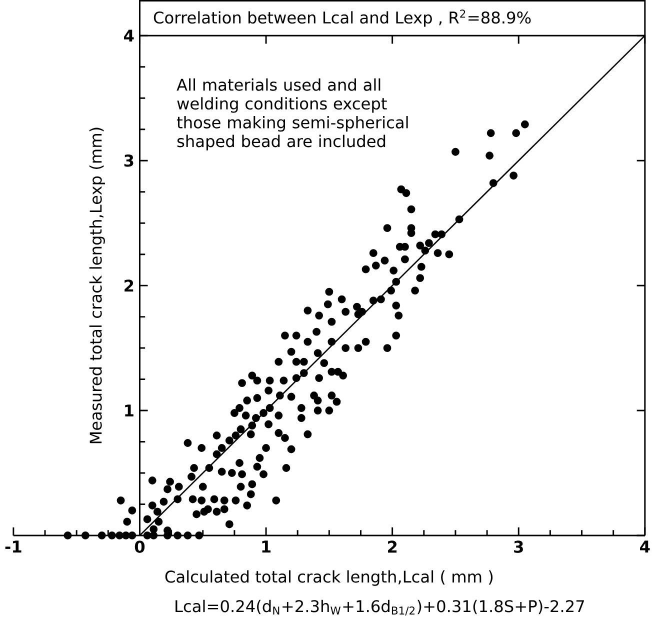 The image size is (655, 620). What do you see at coordinates (342, 18) in the screenshot?
I see `chart-title: Correlation between Lcal and Lexp , R$^{2}$=88.9%` at bounding box center [342, 18].